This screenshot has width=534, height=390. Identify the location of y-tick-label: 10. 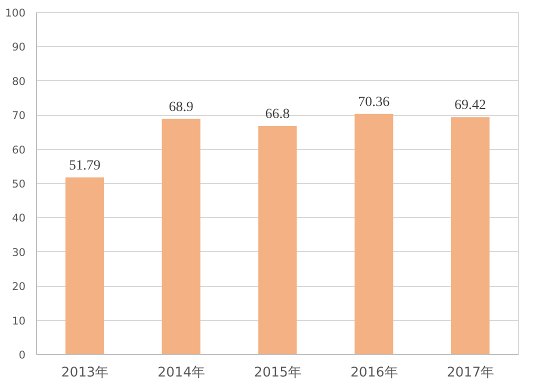
(19, 321).